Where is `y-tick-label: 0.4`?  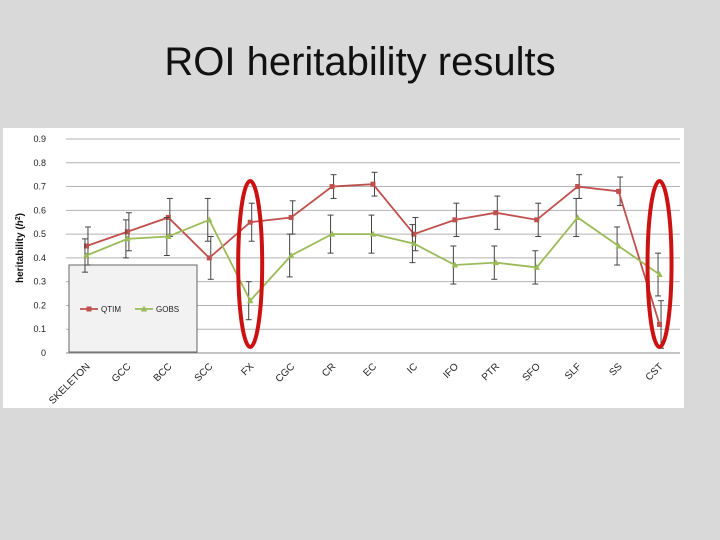
y-tick-label: 0.4 is located at coordinates (39, 258).